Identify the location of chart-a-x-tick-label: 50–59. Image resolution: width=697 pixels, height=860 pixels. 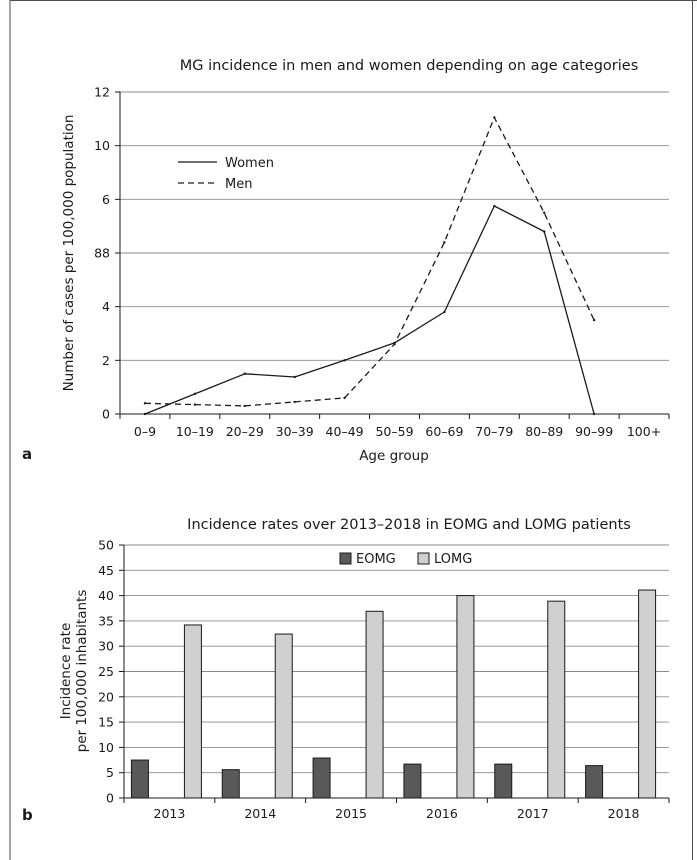
(394, 431).